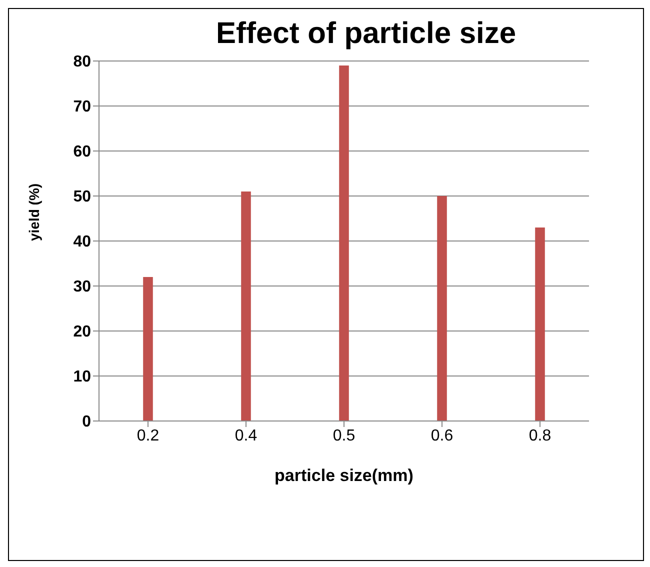 The image size is (650, 567). I want to click on y-tick-label: 70, so click(82, 107).